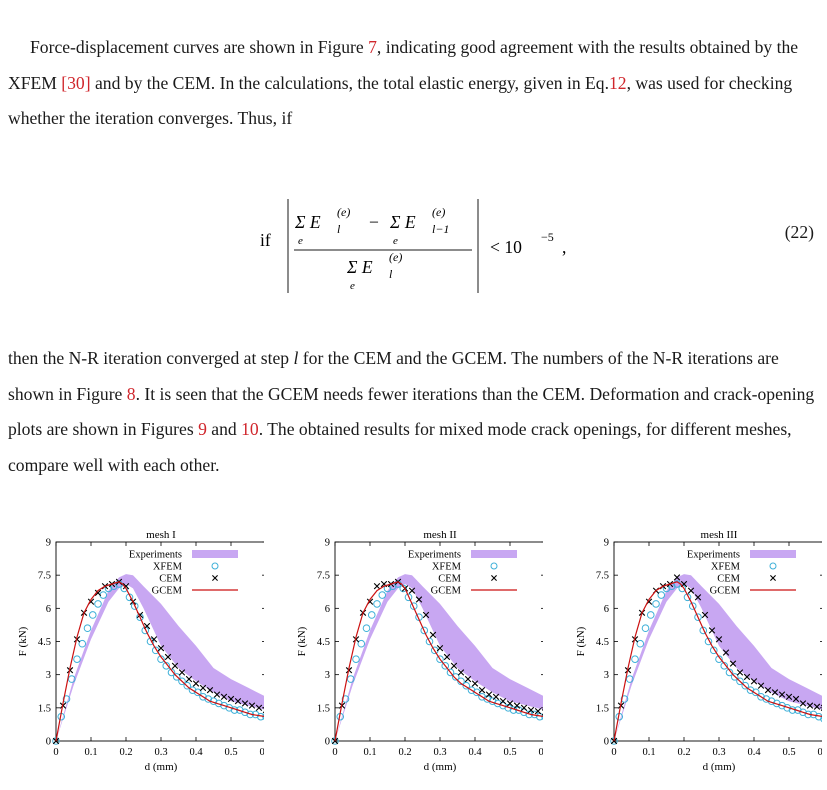  Describe the element at coordinates (494, 578) in the screenshot. I see `legend-swatch-cem` at that location.